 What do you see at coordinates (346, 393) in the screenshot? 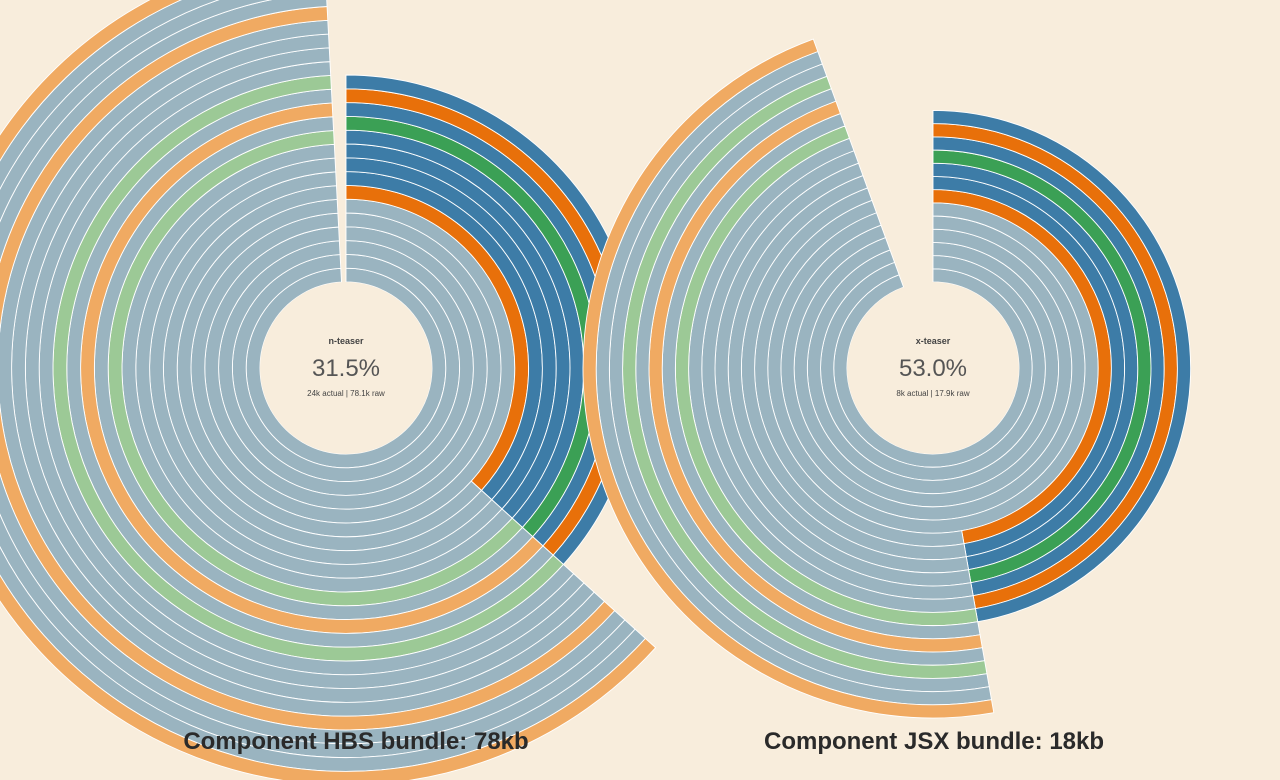
I see `center-size-text: 24k actual | 78.1k raw` at bounding box center [346, 393].